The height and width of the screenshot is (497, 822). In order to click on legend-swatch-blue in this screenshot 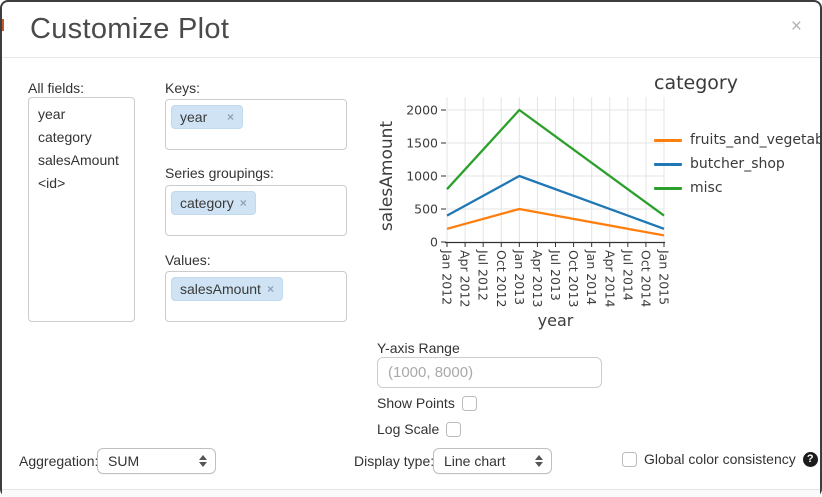, I will do `click(668, 164)`.